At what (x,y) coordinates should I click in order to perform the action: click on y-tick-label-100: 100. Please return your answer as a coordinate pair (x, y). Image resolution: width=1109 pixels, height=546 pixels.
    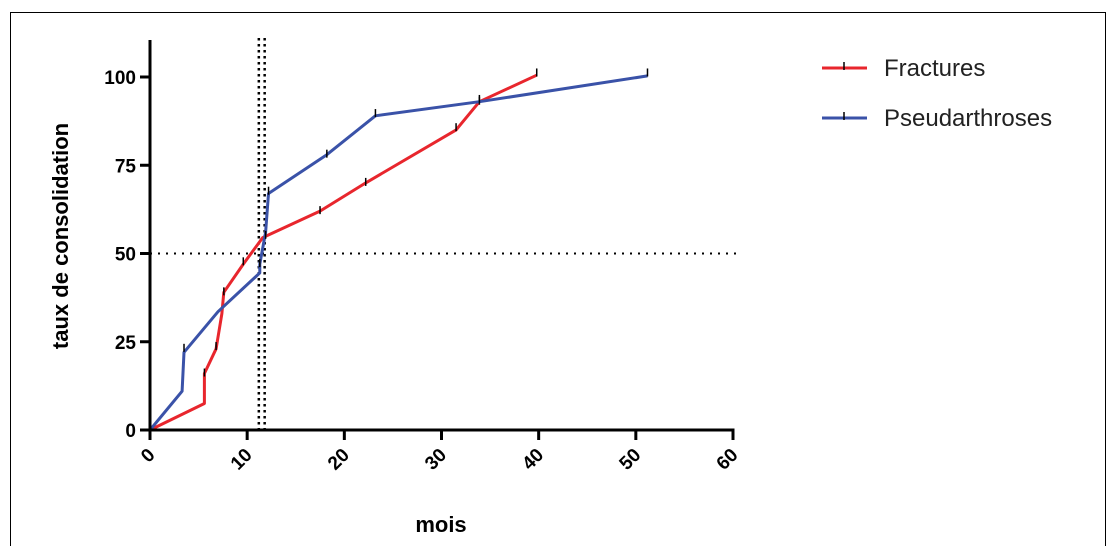
    Looking at the image, I should click on (120, 78).